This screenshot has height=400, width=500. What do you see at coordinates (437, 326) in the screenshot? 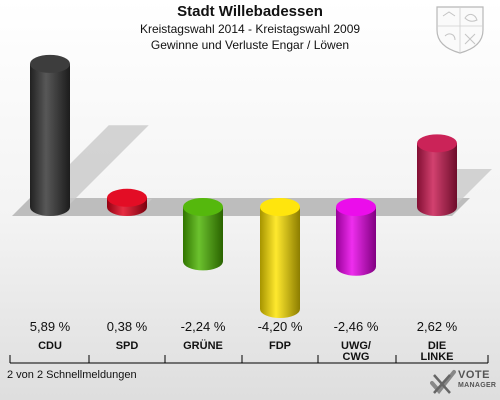
I see `value-label: 2,62 %` at bounding box center [437, 326].